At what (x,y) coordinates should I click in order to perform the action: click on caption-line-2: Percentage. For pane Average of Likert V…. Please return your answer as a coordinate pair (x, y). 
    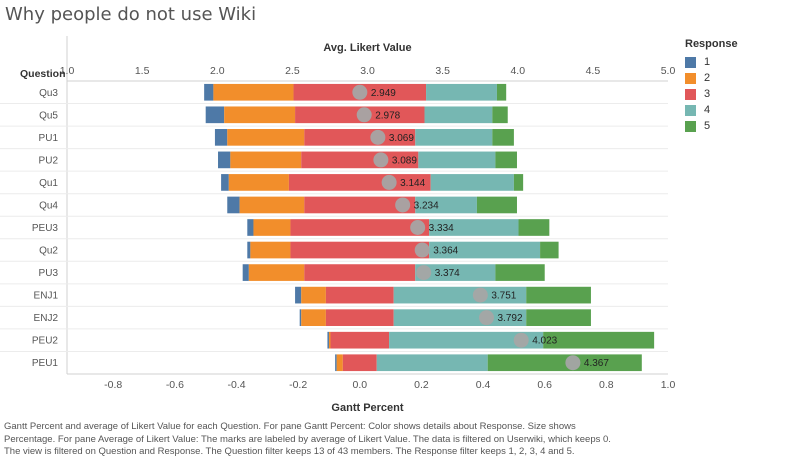
    Looking at the image, I should click on (307, 439).